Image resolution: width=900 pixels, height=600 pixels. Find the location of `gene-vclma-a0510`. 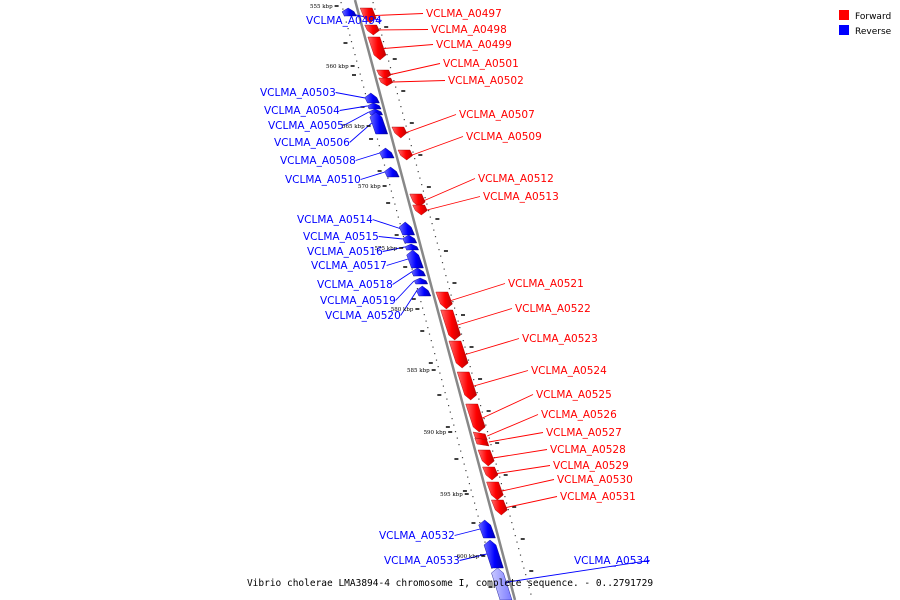

gene-vclma-a0510 is located at coordinates (392, 172).